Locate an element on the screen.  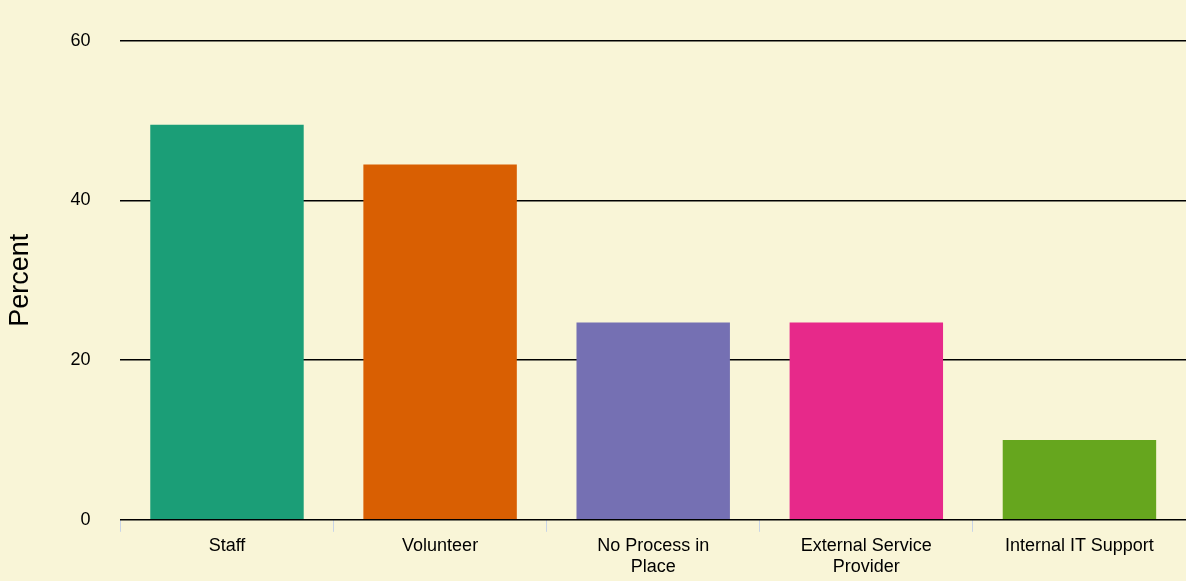
x-tick-label: Staff is located at coordinates (227, 544).